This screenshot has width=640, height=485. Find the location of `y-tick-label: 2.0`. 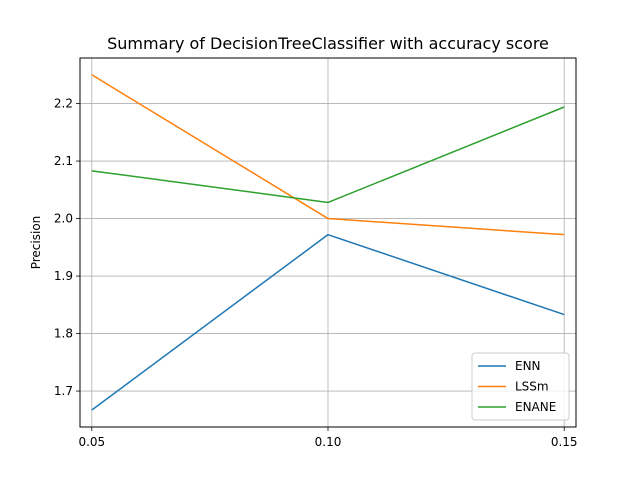

y-tick-label: 2.0 is located at coordinates (63, 219).